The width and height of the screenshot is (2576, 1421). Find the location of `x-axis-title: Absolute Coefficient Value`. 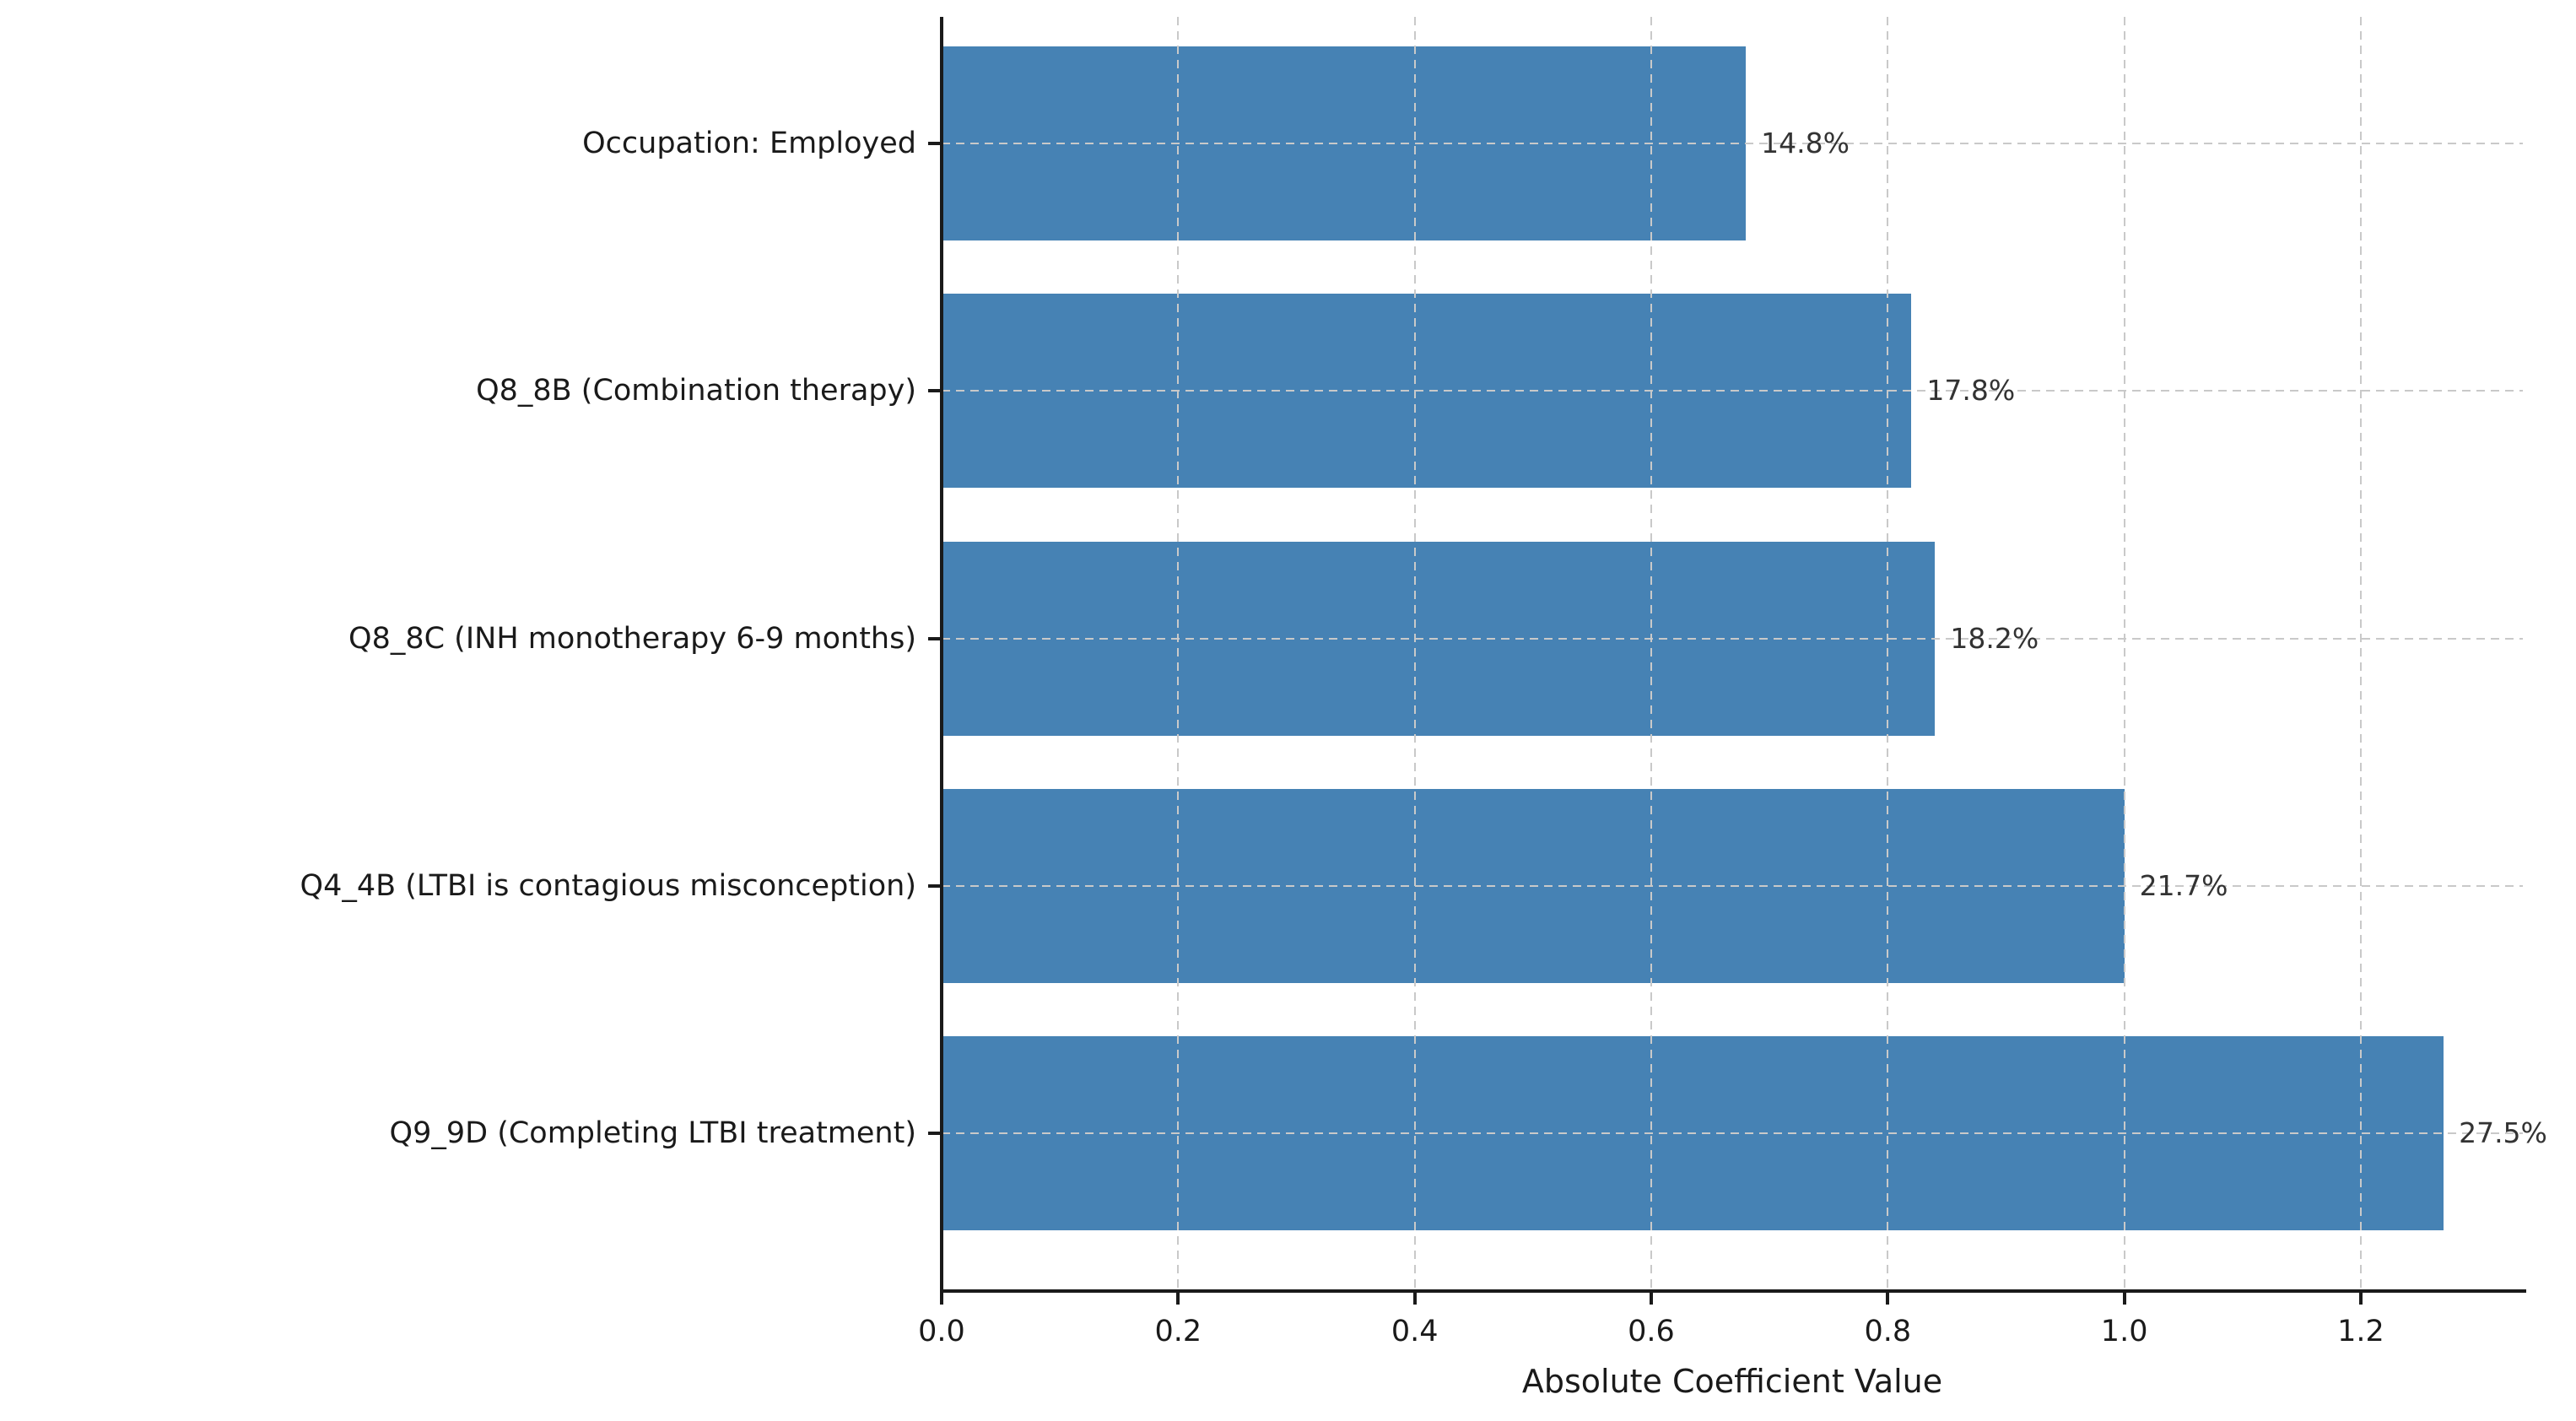

x-axis-title: Absolute Coefficient Value is located at coordinates (1732, 1381).